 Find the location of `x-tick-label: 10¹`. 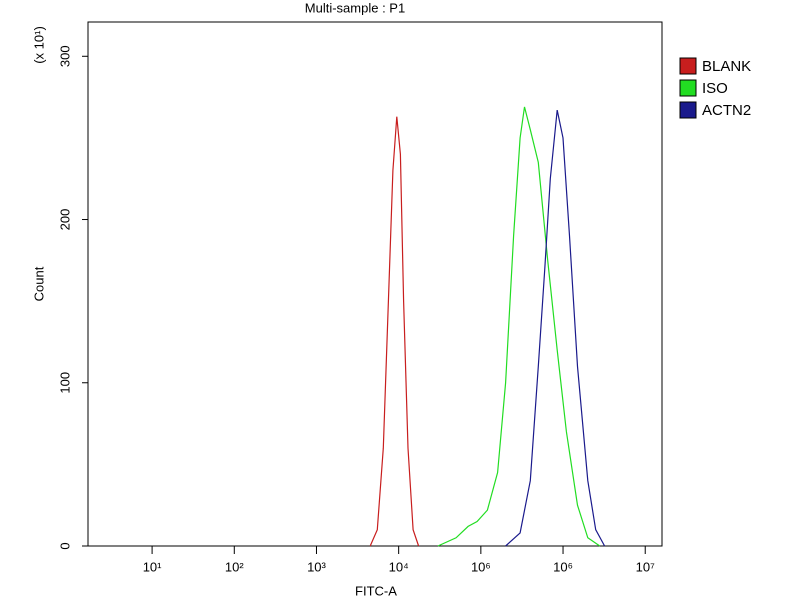

x-tick-label: 10¹ is located at coordinates (152, 566).